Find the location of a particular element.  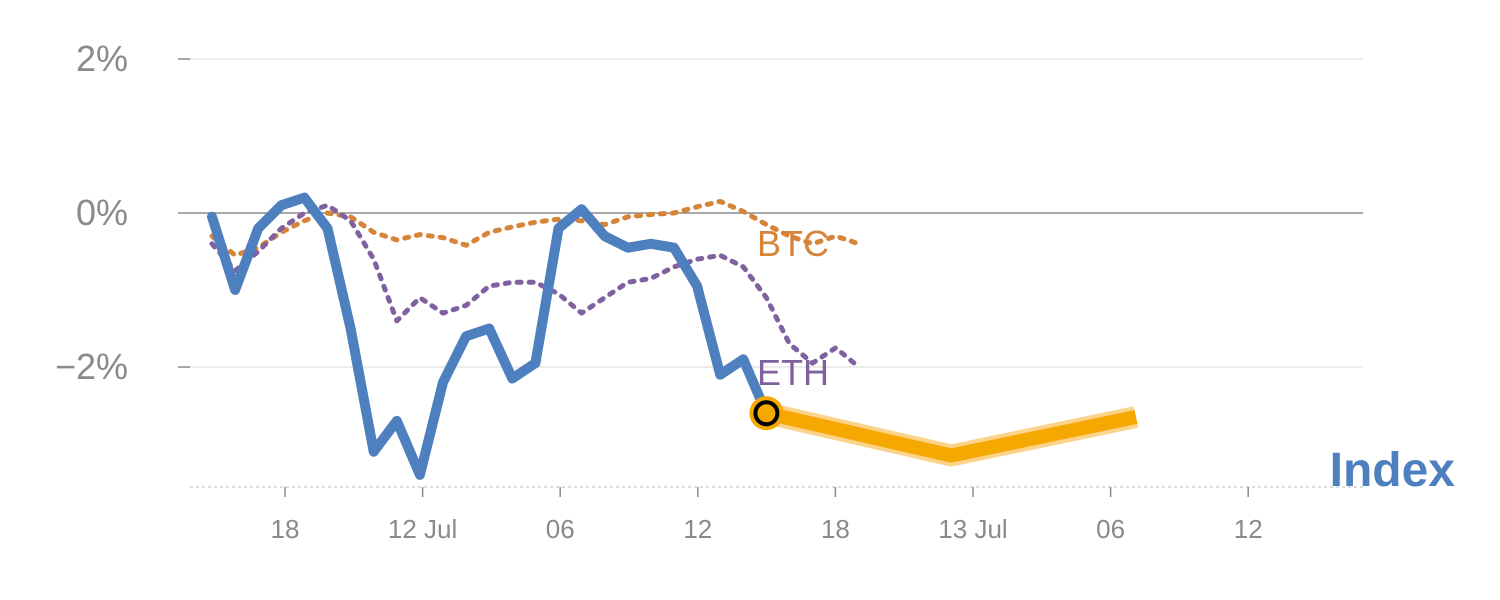

y-axis: 2% 0% −2% is located at coordinates (91, 212).